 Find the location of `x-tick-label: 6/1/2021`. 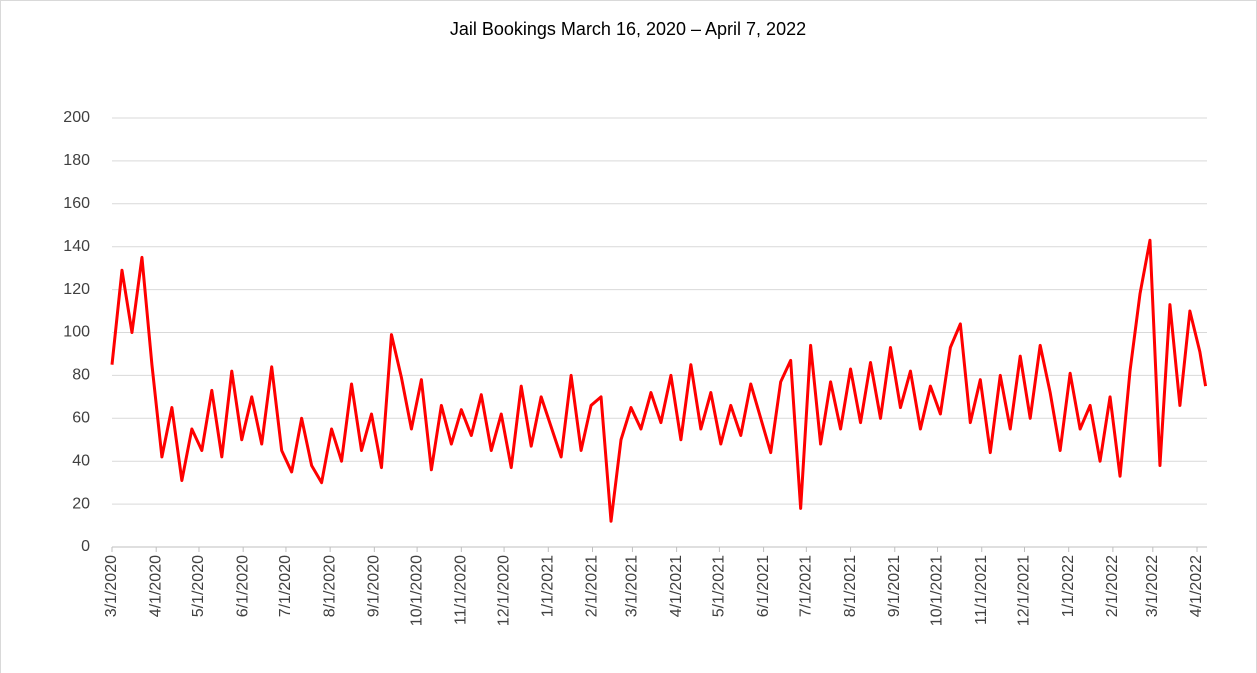

x-tick-label: 6/1/2021 is located at coordinates (763, 586).